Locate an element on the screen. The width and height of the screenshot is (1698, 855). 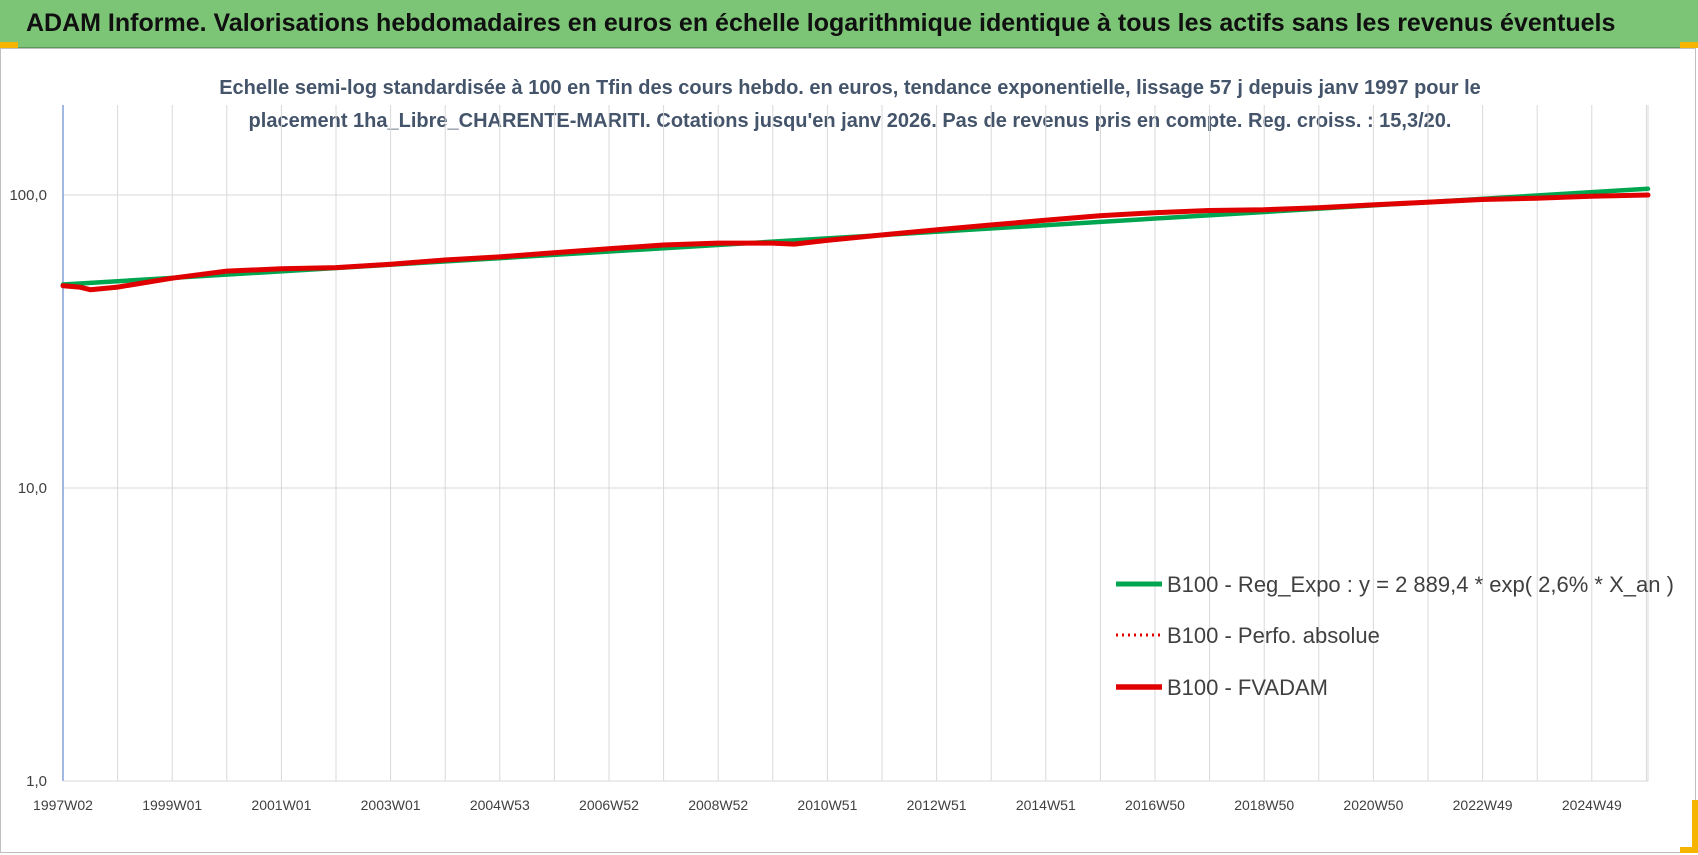
x-tick-label: 2018W50 is located at coordinates (1264, 805).